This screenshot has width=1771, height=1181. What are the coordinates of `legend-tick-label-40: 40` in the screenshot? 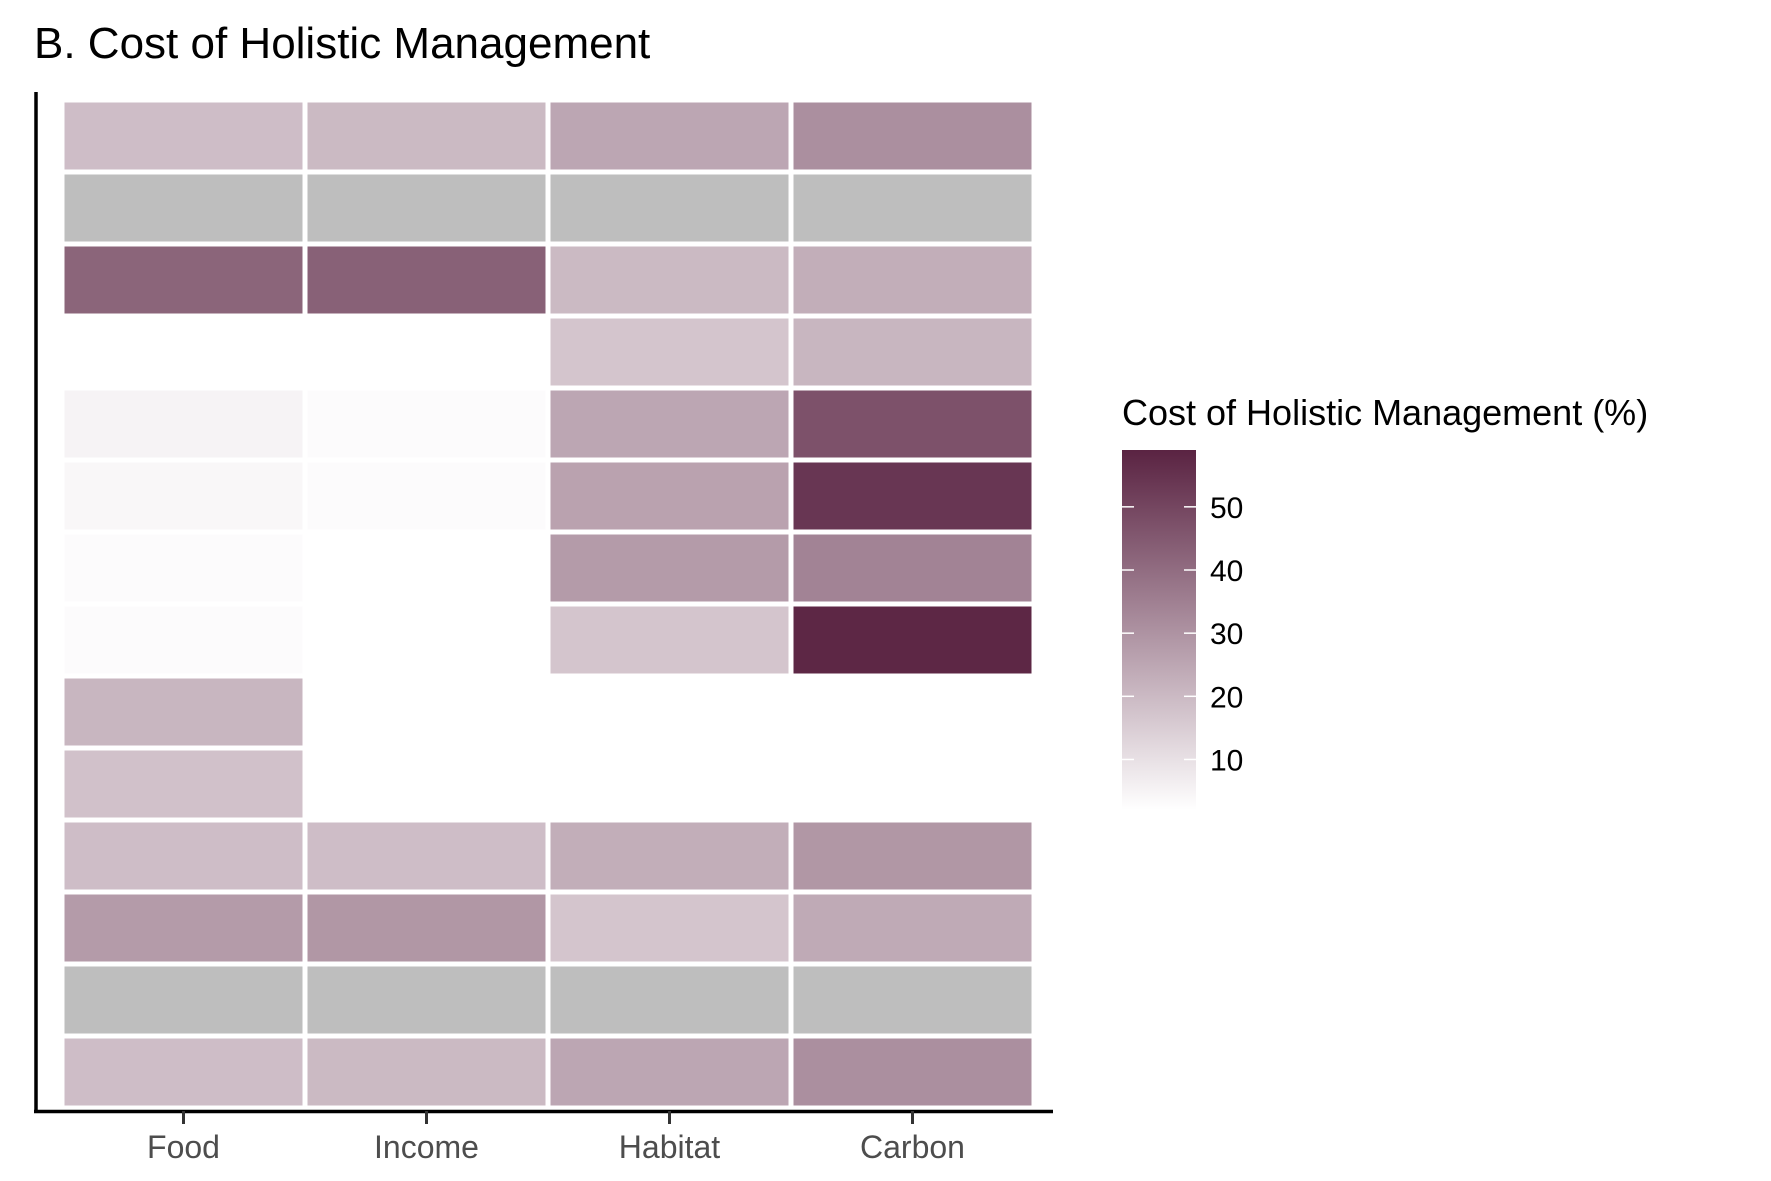 It's located at (1226, 571).